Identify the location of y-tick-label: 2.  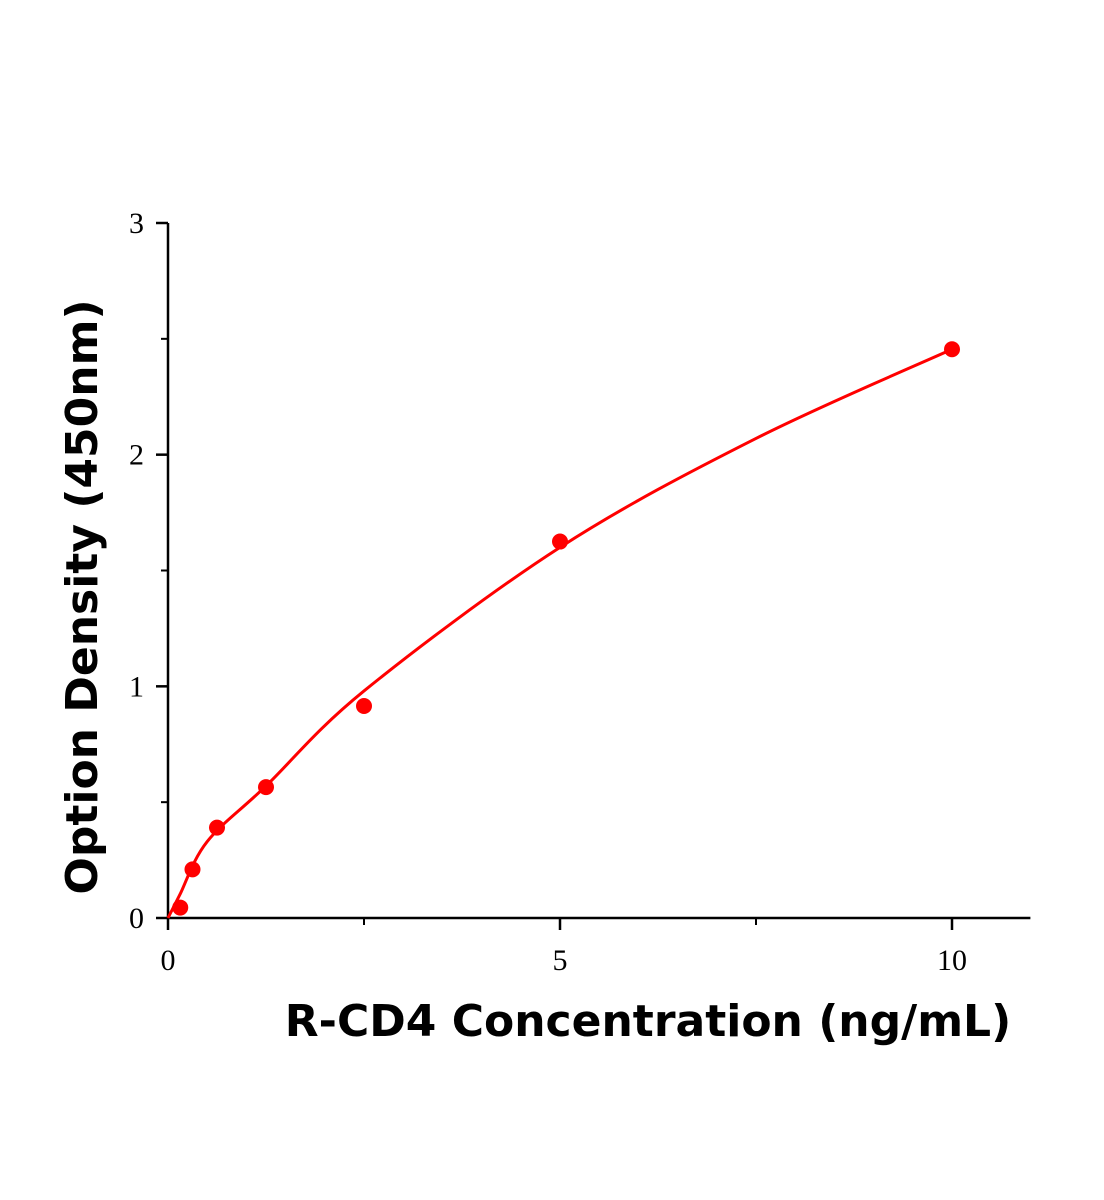
(136, 455).